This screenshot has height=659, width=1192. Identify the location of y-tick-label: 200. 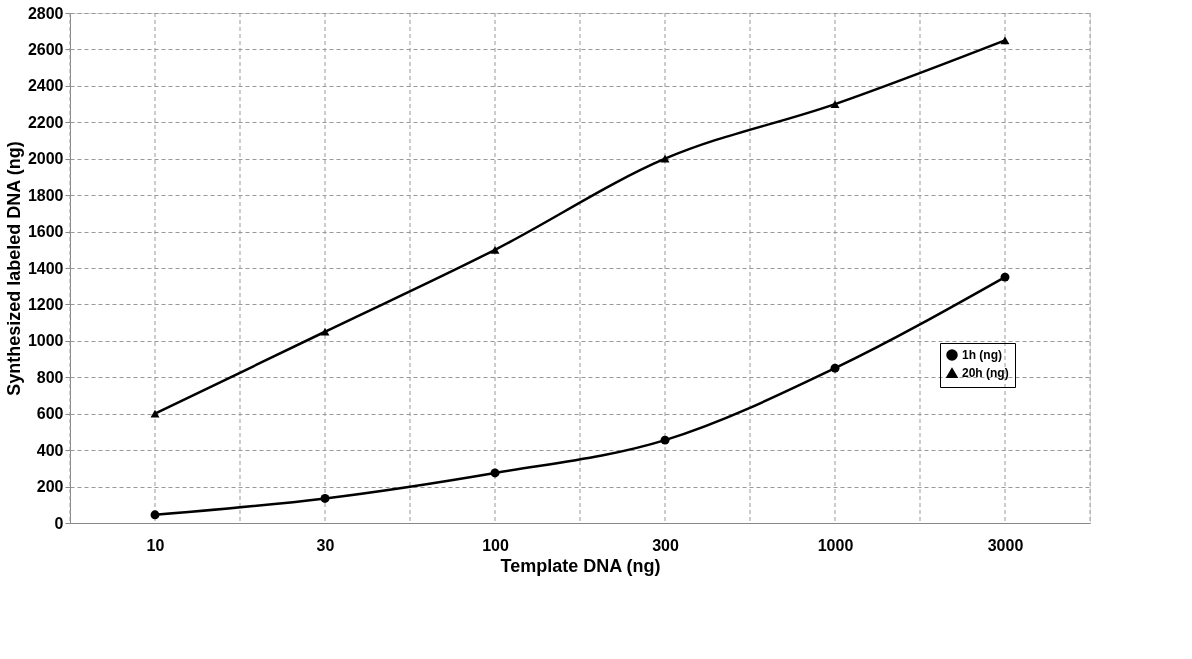
(50, 487).